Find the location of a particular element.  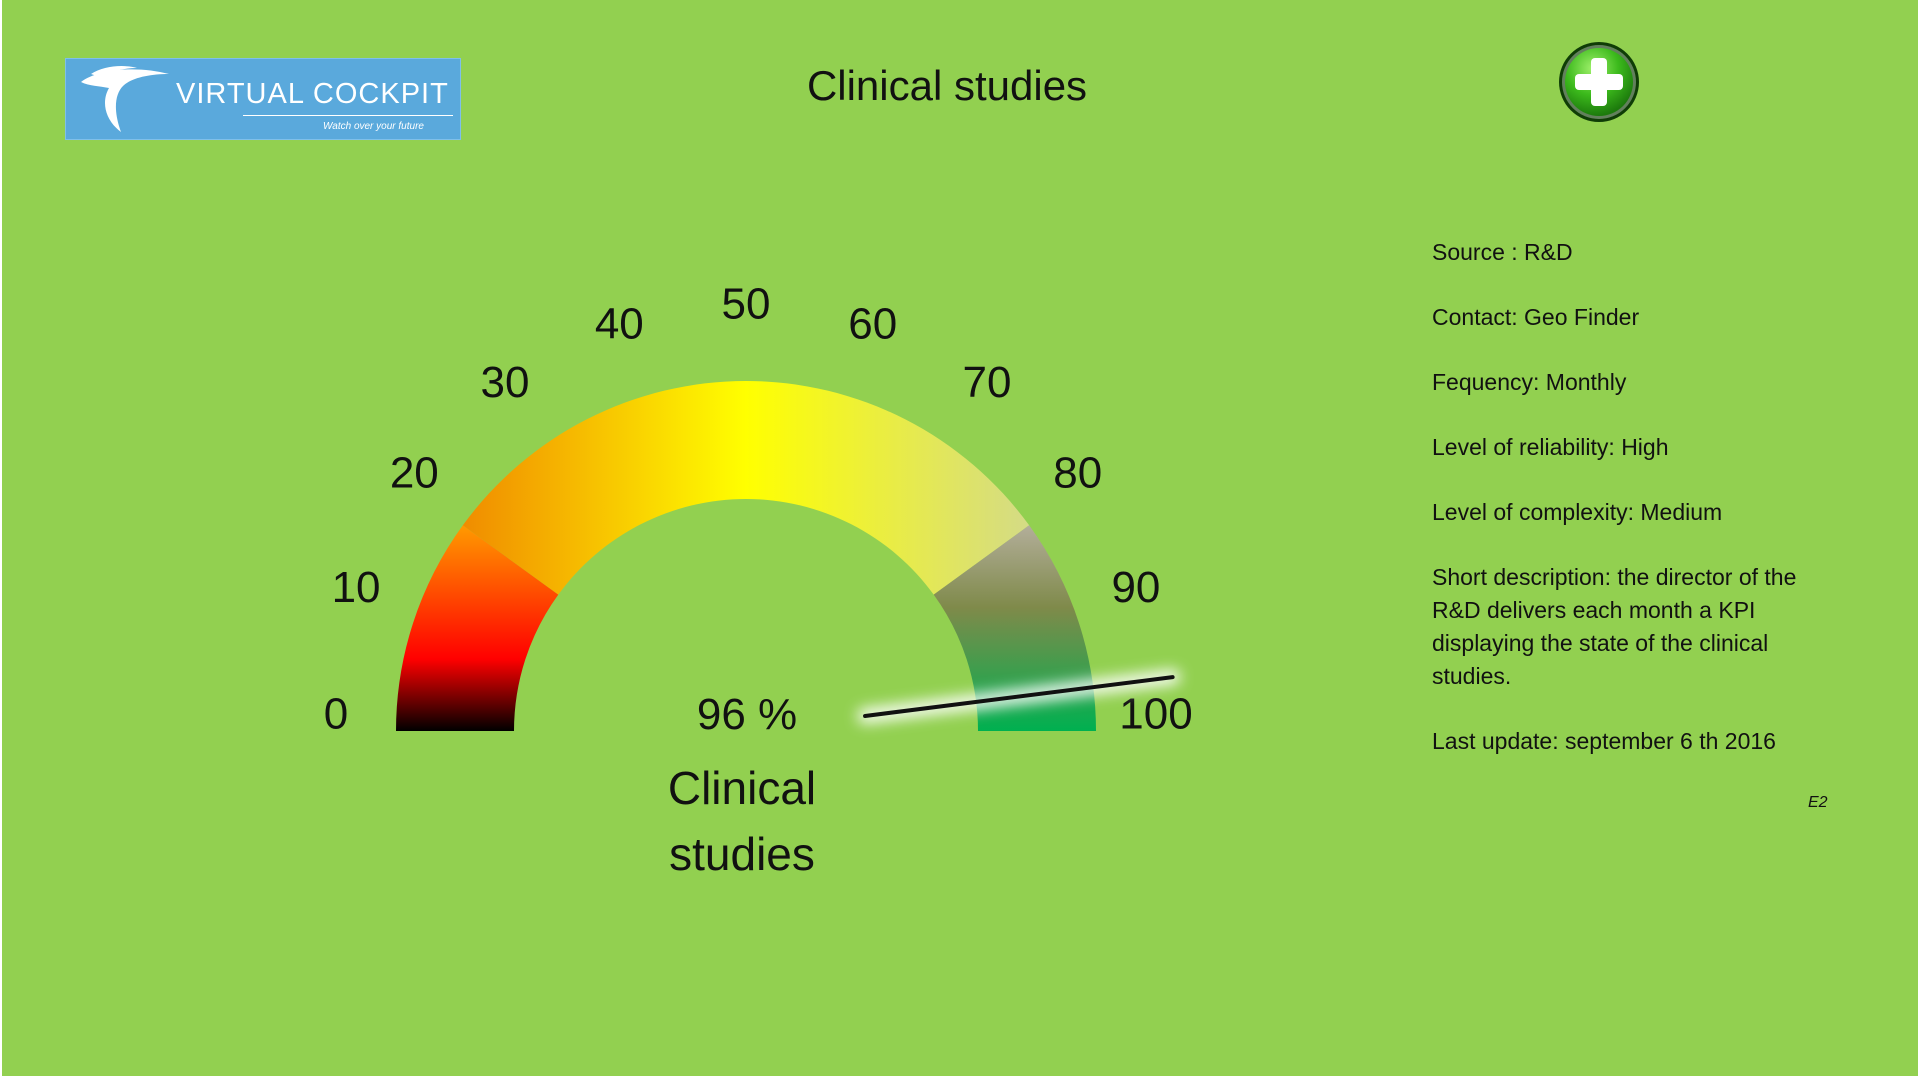

info-last-update: Last update: september 6 th 2016 is located at coordinates (1604, 741).